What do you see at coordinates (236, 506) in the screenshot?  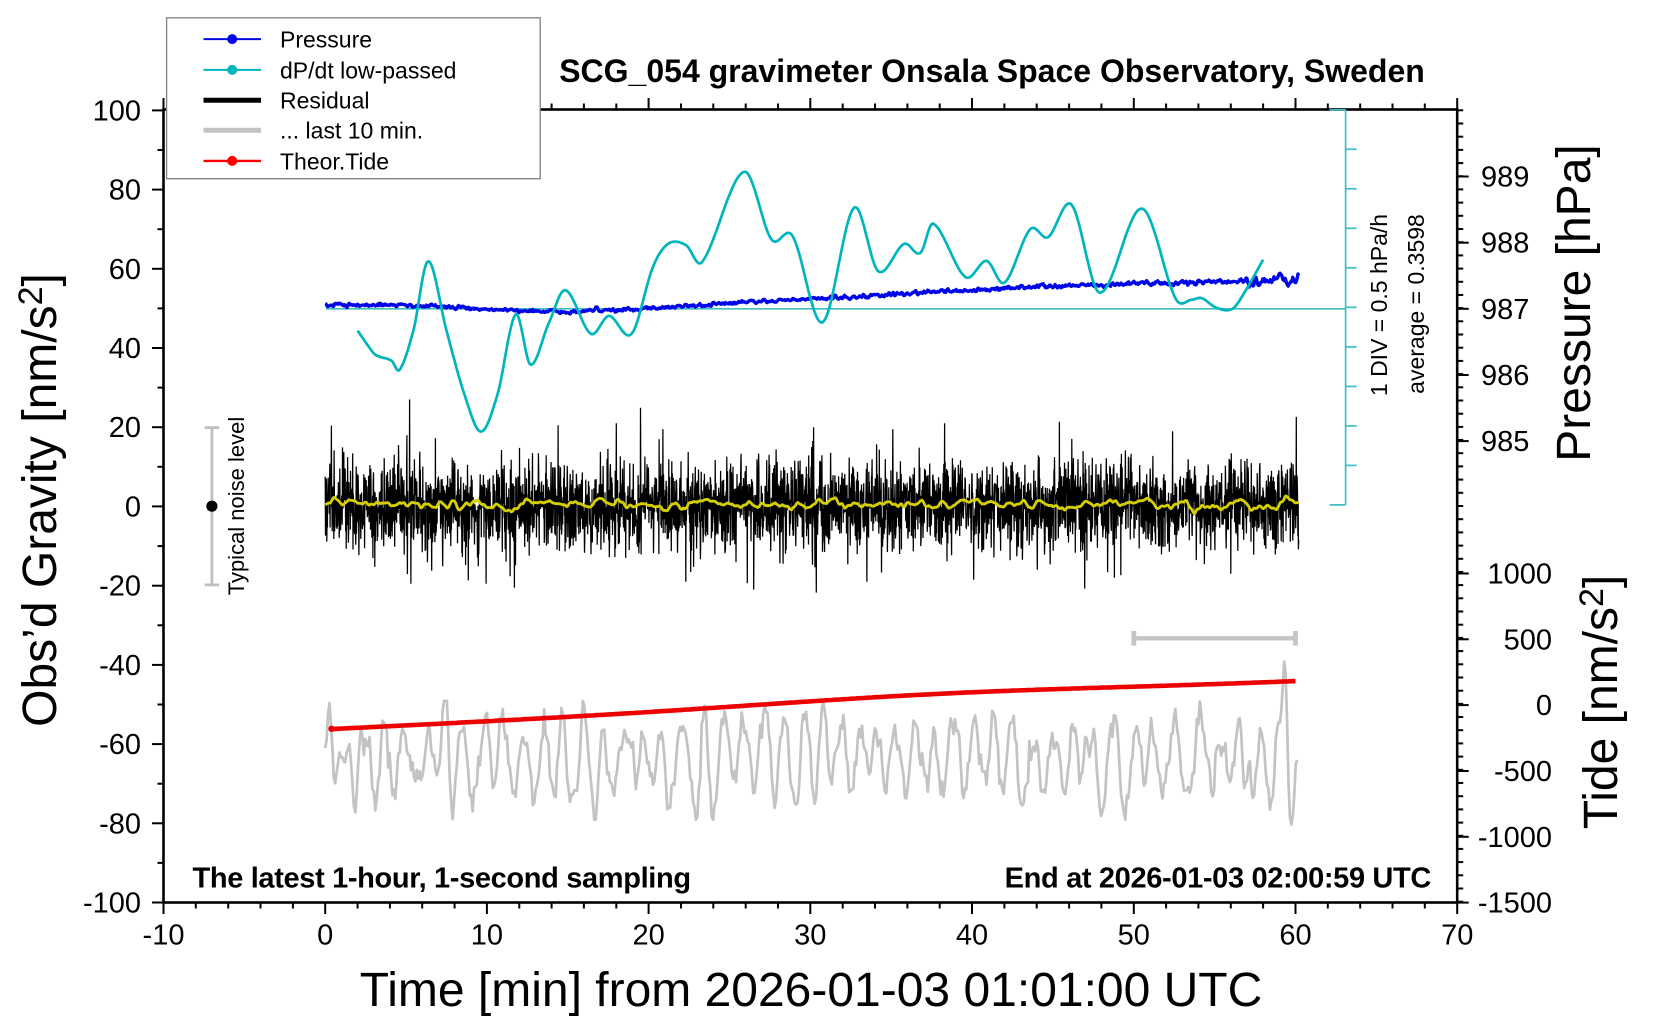 I see `svg-text: Typical noise level` at bounding box center [236, 506].